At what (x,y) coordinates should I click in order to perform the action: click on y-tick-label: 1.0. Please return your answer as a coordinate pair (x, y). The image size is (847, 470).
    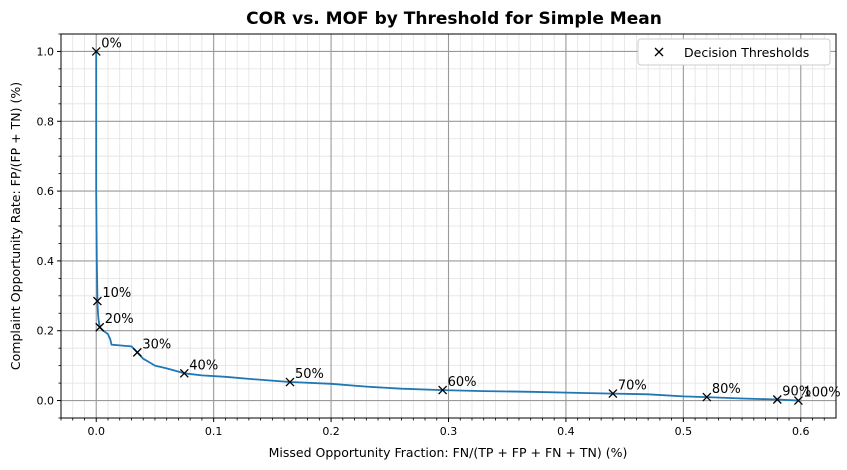
    Looking at the image, I should click on (46, 51).